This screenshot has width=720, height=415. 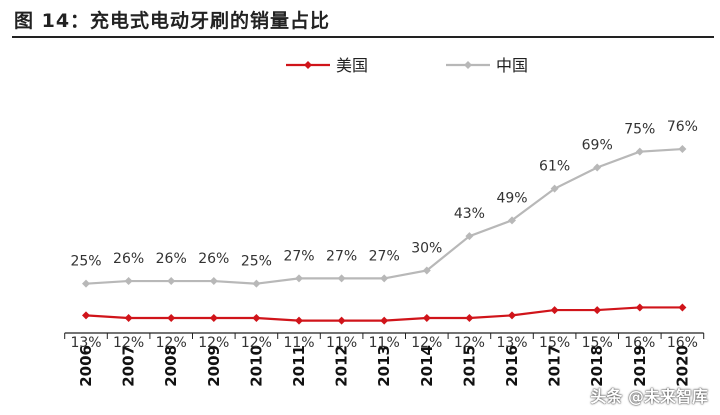 I want to click on legend-label-us: 美国, so click(x=352, y=65).